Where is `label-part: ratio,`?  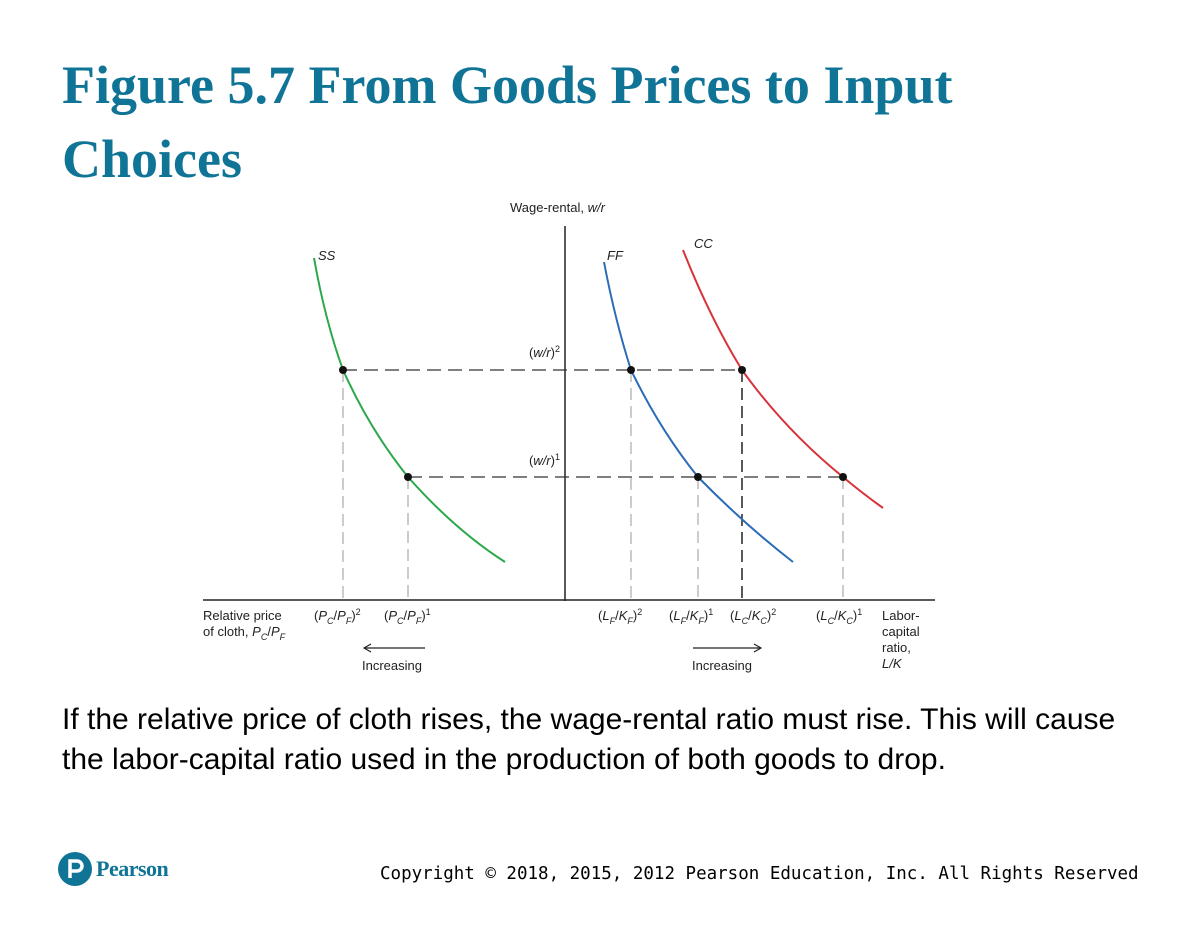 label-part: ratio, is located at coordinates (896, 647).